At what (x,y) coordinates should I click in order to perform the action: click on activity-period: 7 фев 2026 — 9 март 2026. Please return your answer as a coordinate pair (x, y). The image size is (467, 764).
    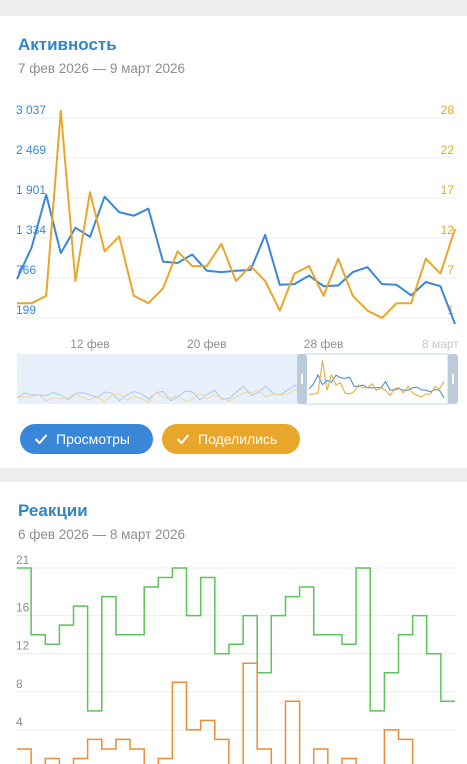
    Looking at the image, I should click on (102, 68).